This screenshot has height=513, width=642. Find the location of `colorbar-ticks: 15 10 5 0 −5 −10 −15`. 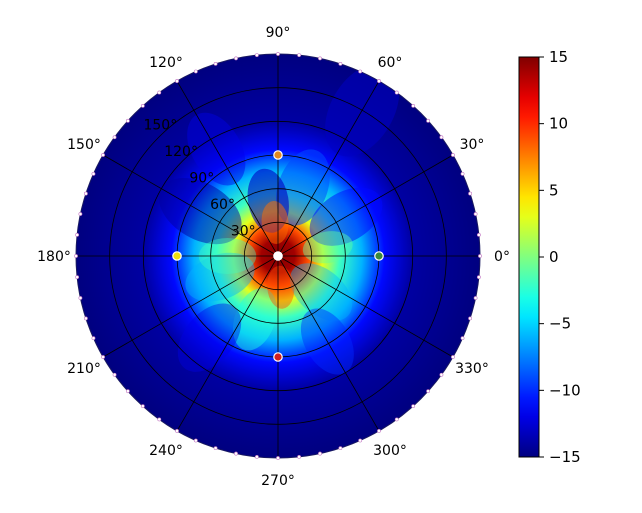

colorbar-ticks: 15 10 5 0 −5 −10 −15 is located at coordinates (560, 257).